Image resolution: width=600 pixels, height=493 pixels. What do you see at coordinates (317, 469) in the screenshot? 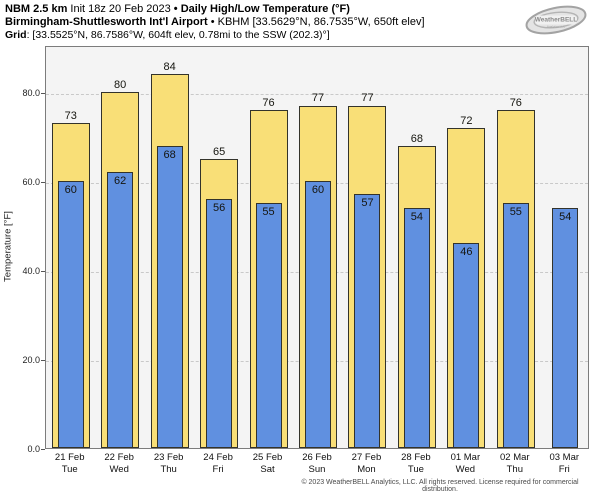
I see `x-tick-weekday: Sun` at bounding box center [317, 469].